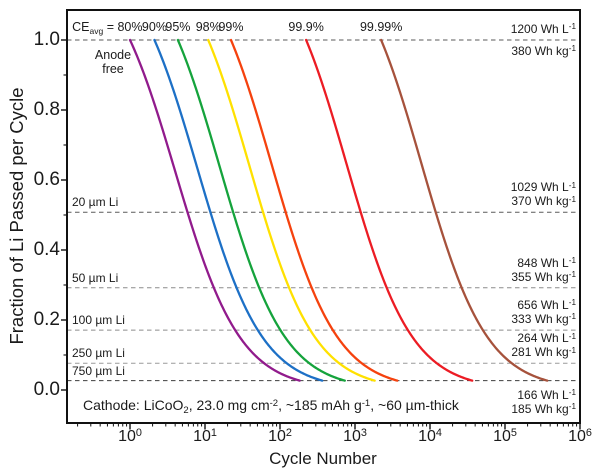 This screenshot has height=476, width=600. Describe the element at coordinates (323, 458) in the screenshot. I see `x-axis-title: Cycle Number` at that location.